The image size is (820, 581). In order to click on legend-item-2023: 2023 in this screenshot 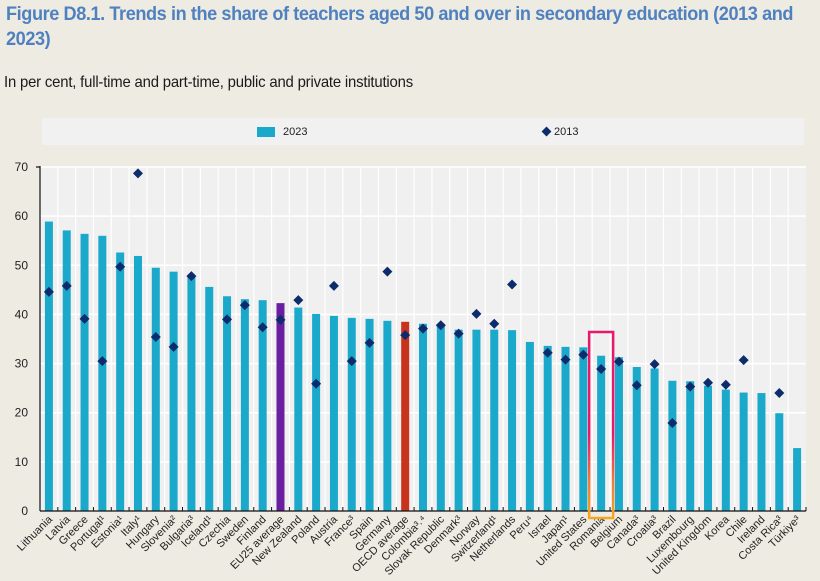, I will do `click(282, 131)`.